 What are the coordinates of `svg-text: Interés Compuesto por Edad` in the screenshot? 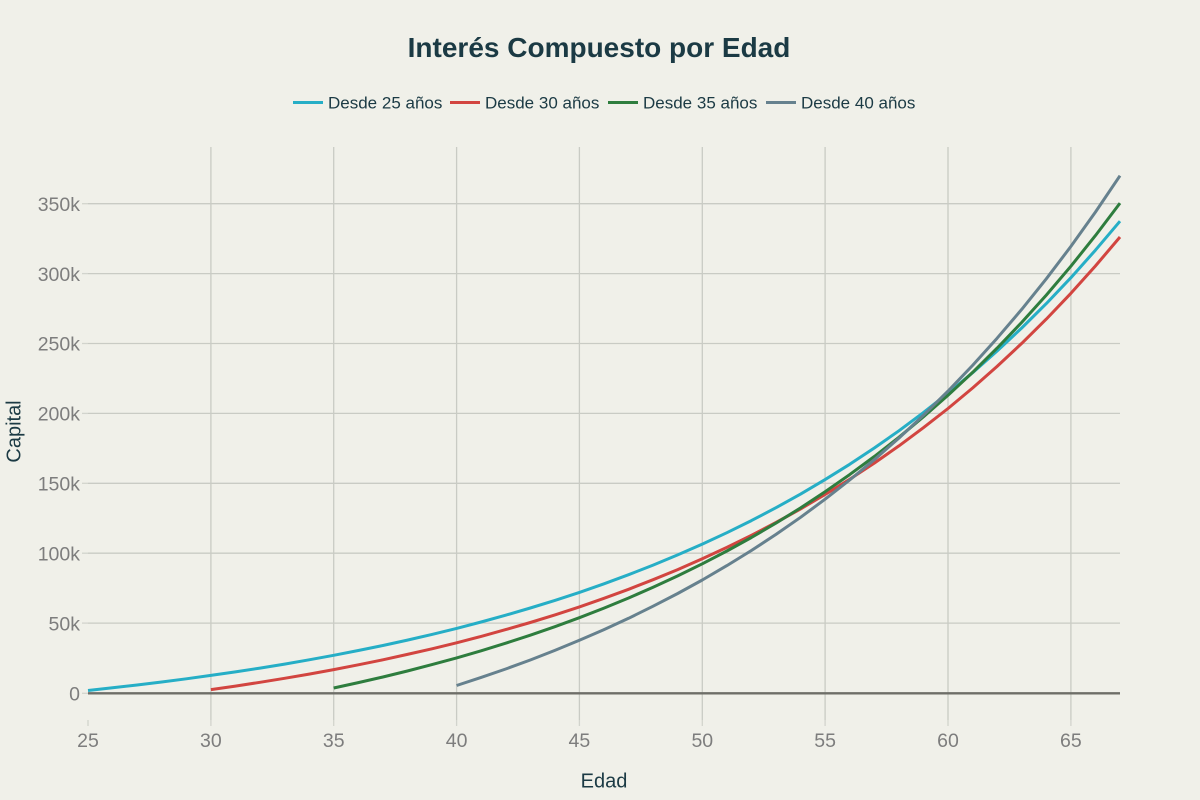 It's located at (599, 47).